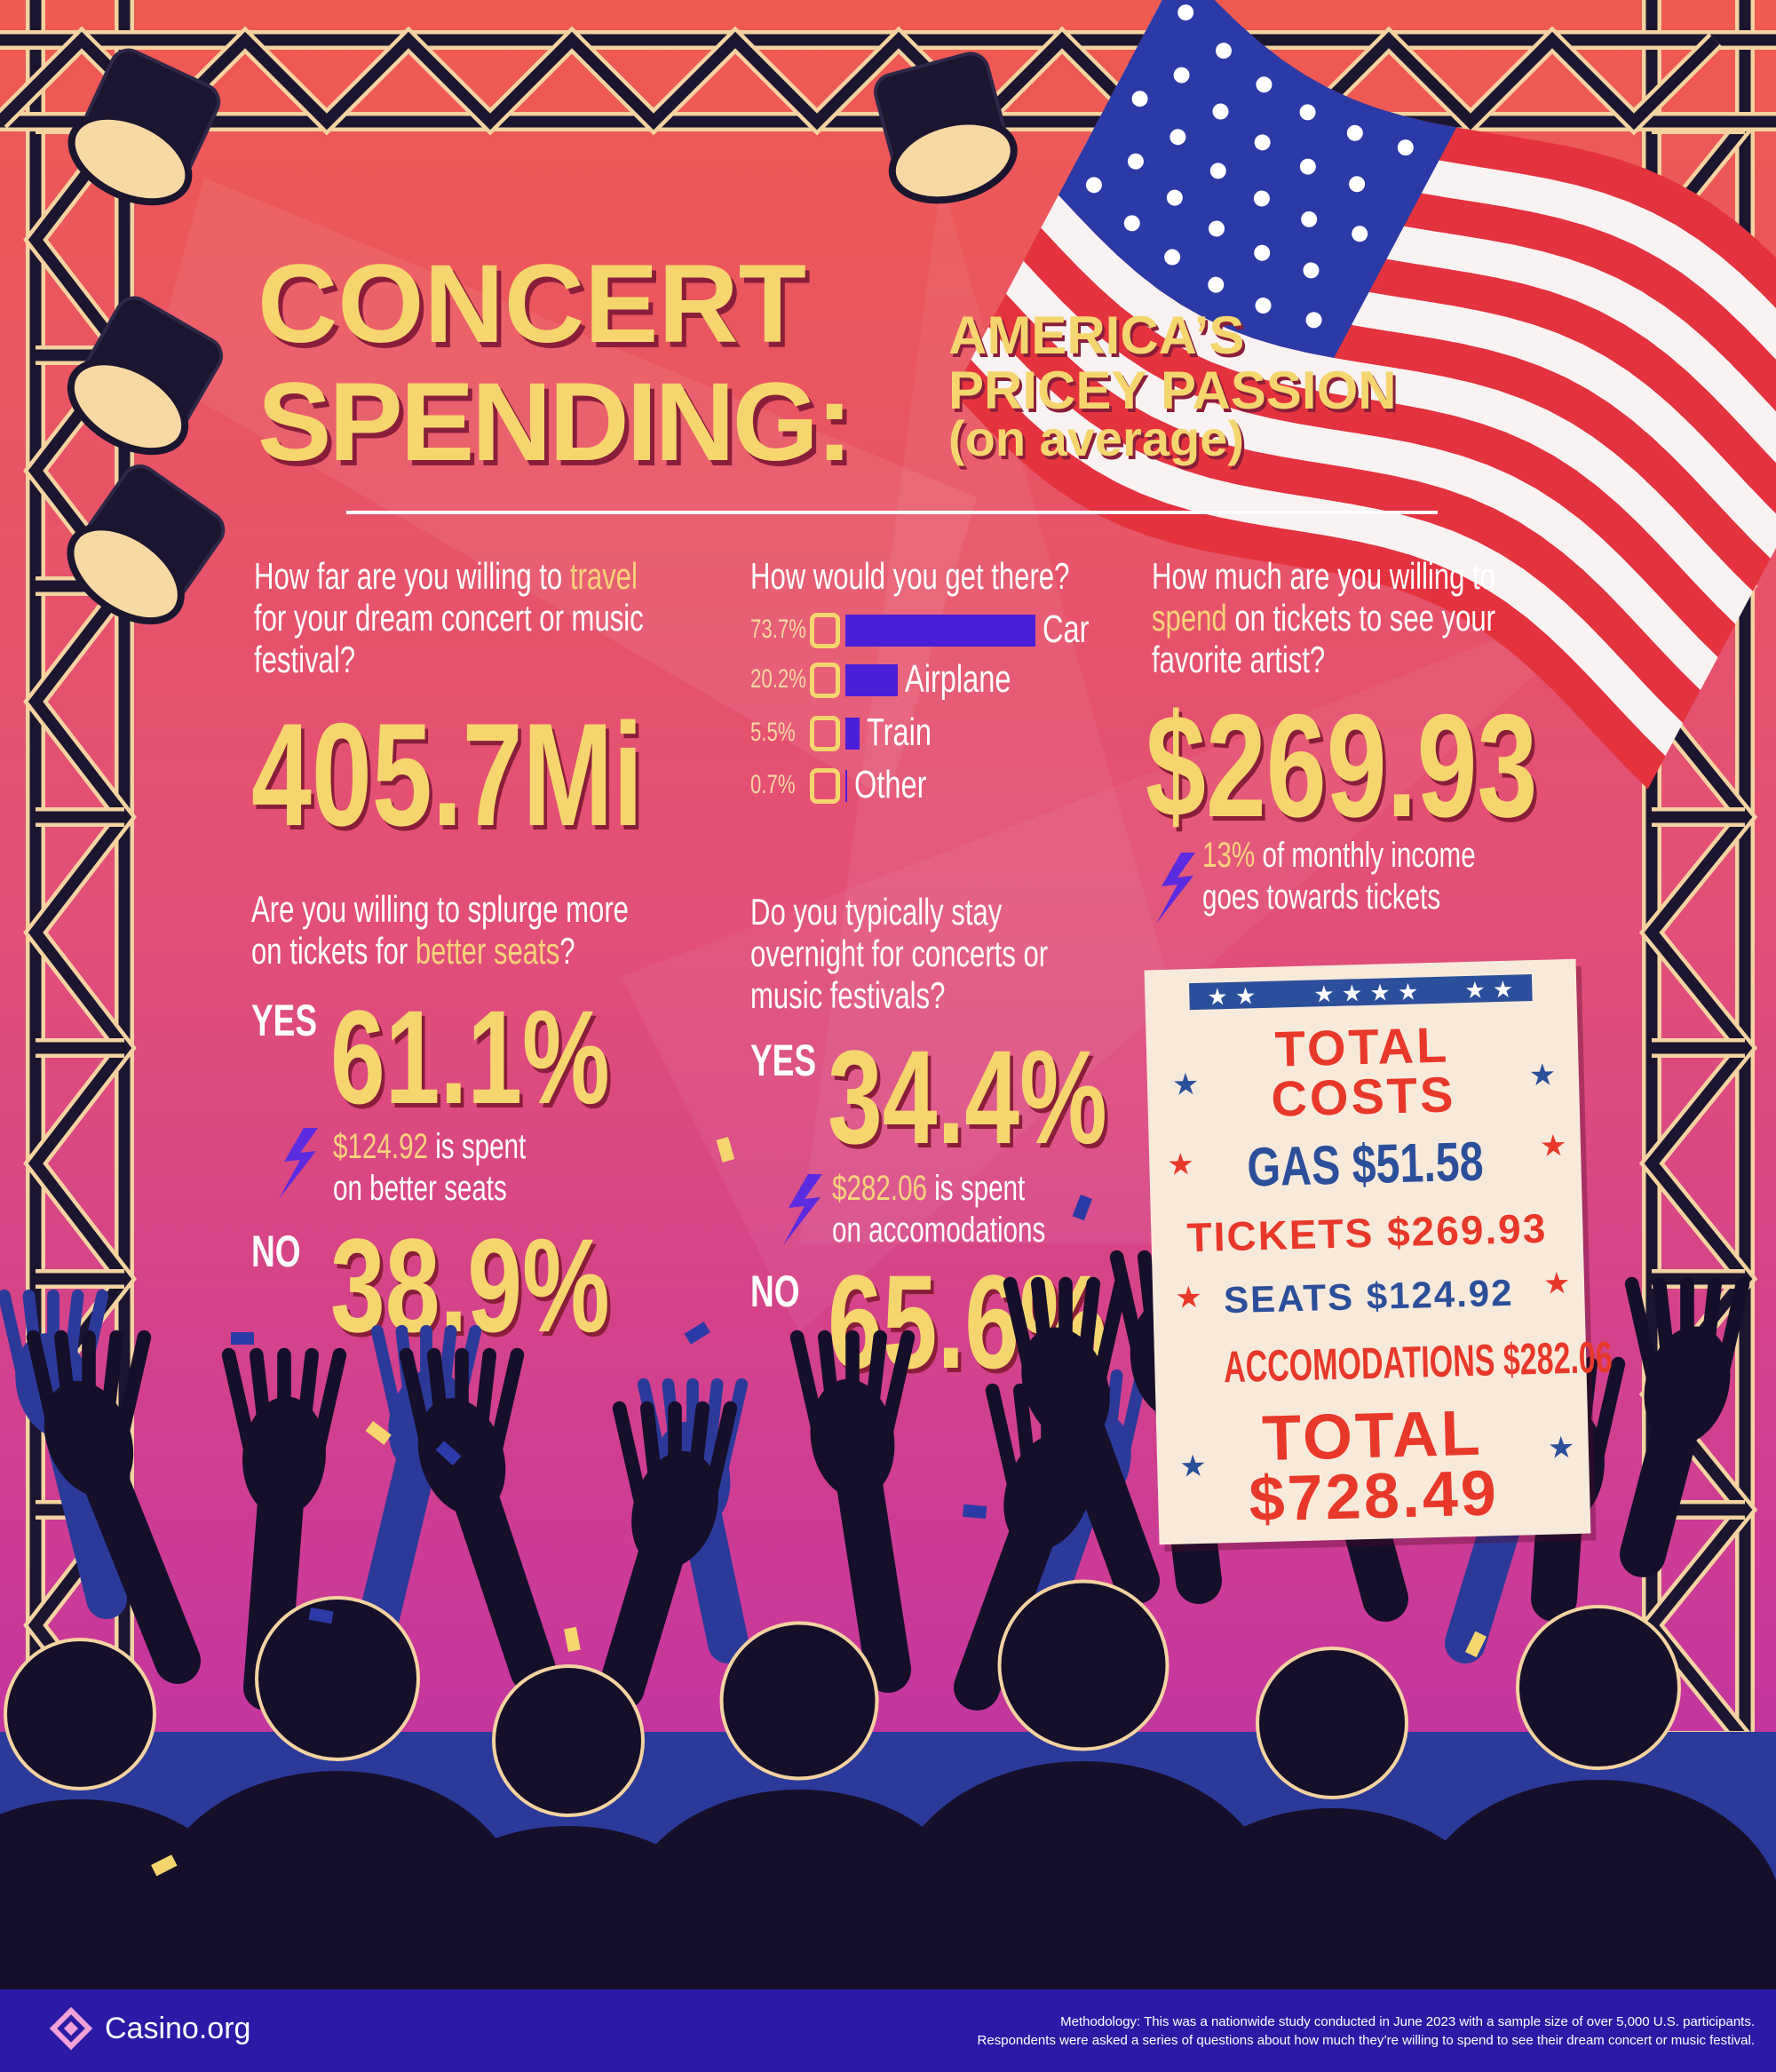 The width and height of the screenshot is (1776, 2072). What do you see at coordinates (305, 659) in the screenshot?
I see `question-text: festival?` at bounding box center [305, 659].